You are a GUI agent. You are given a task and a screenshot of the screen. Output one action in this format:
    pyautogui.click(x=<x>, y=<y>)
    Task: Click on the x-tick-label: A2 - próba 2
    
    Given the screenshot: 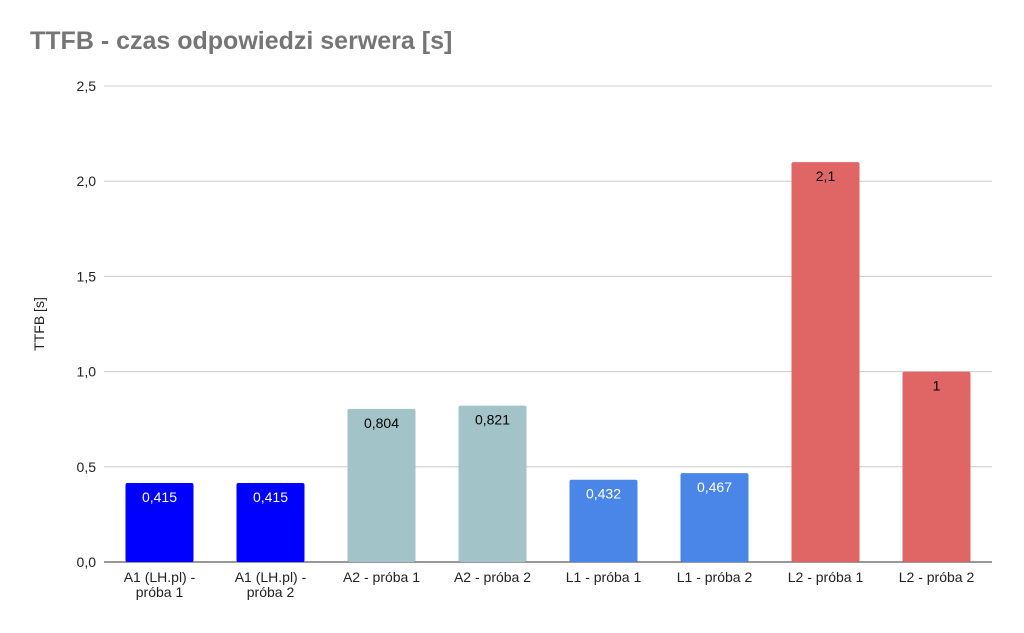 What is the action you would take?
    pyautogui.click(x=492, y=577)
    